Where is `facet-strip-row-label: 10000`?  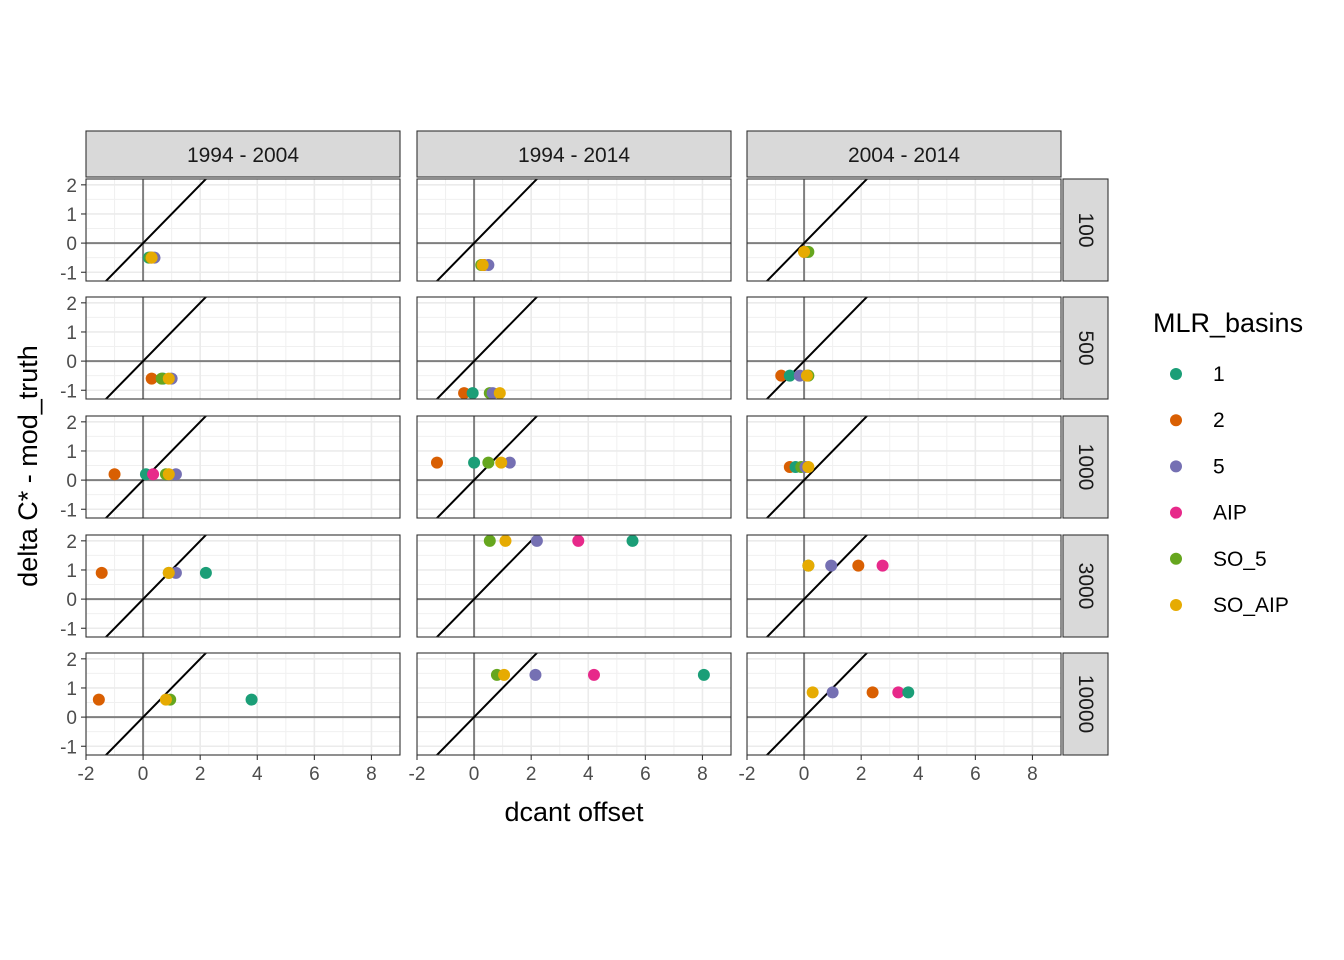
facet-strip-row-label: 10000 is located at coordinates (1085, 704).